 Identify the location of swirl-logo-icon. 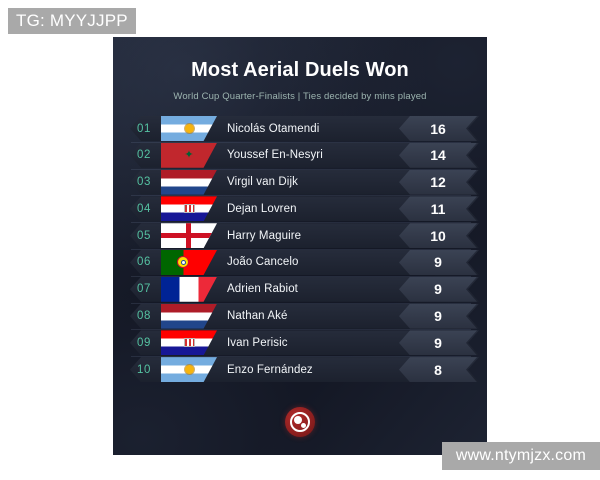
(300, 422).